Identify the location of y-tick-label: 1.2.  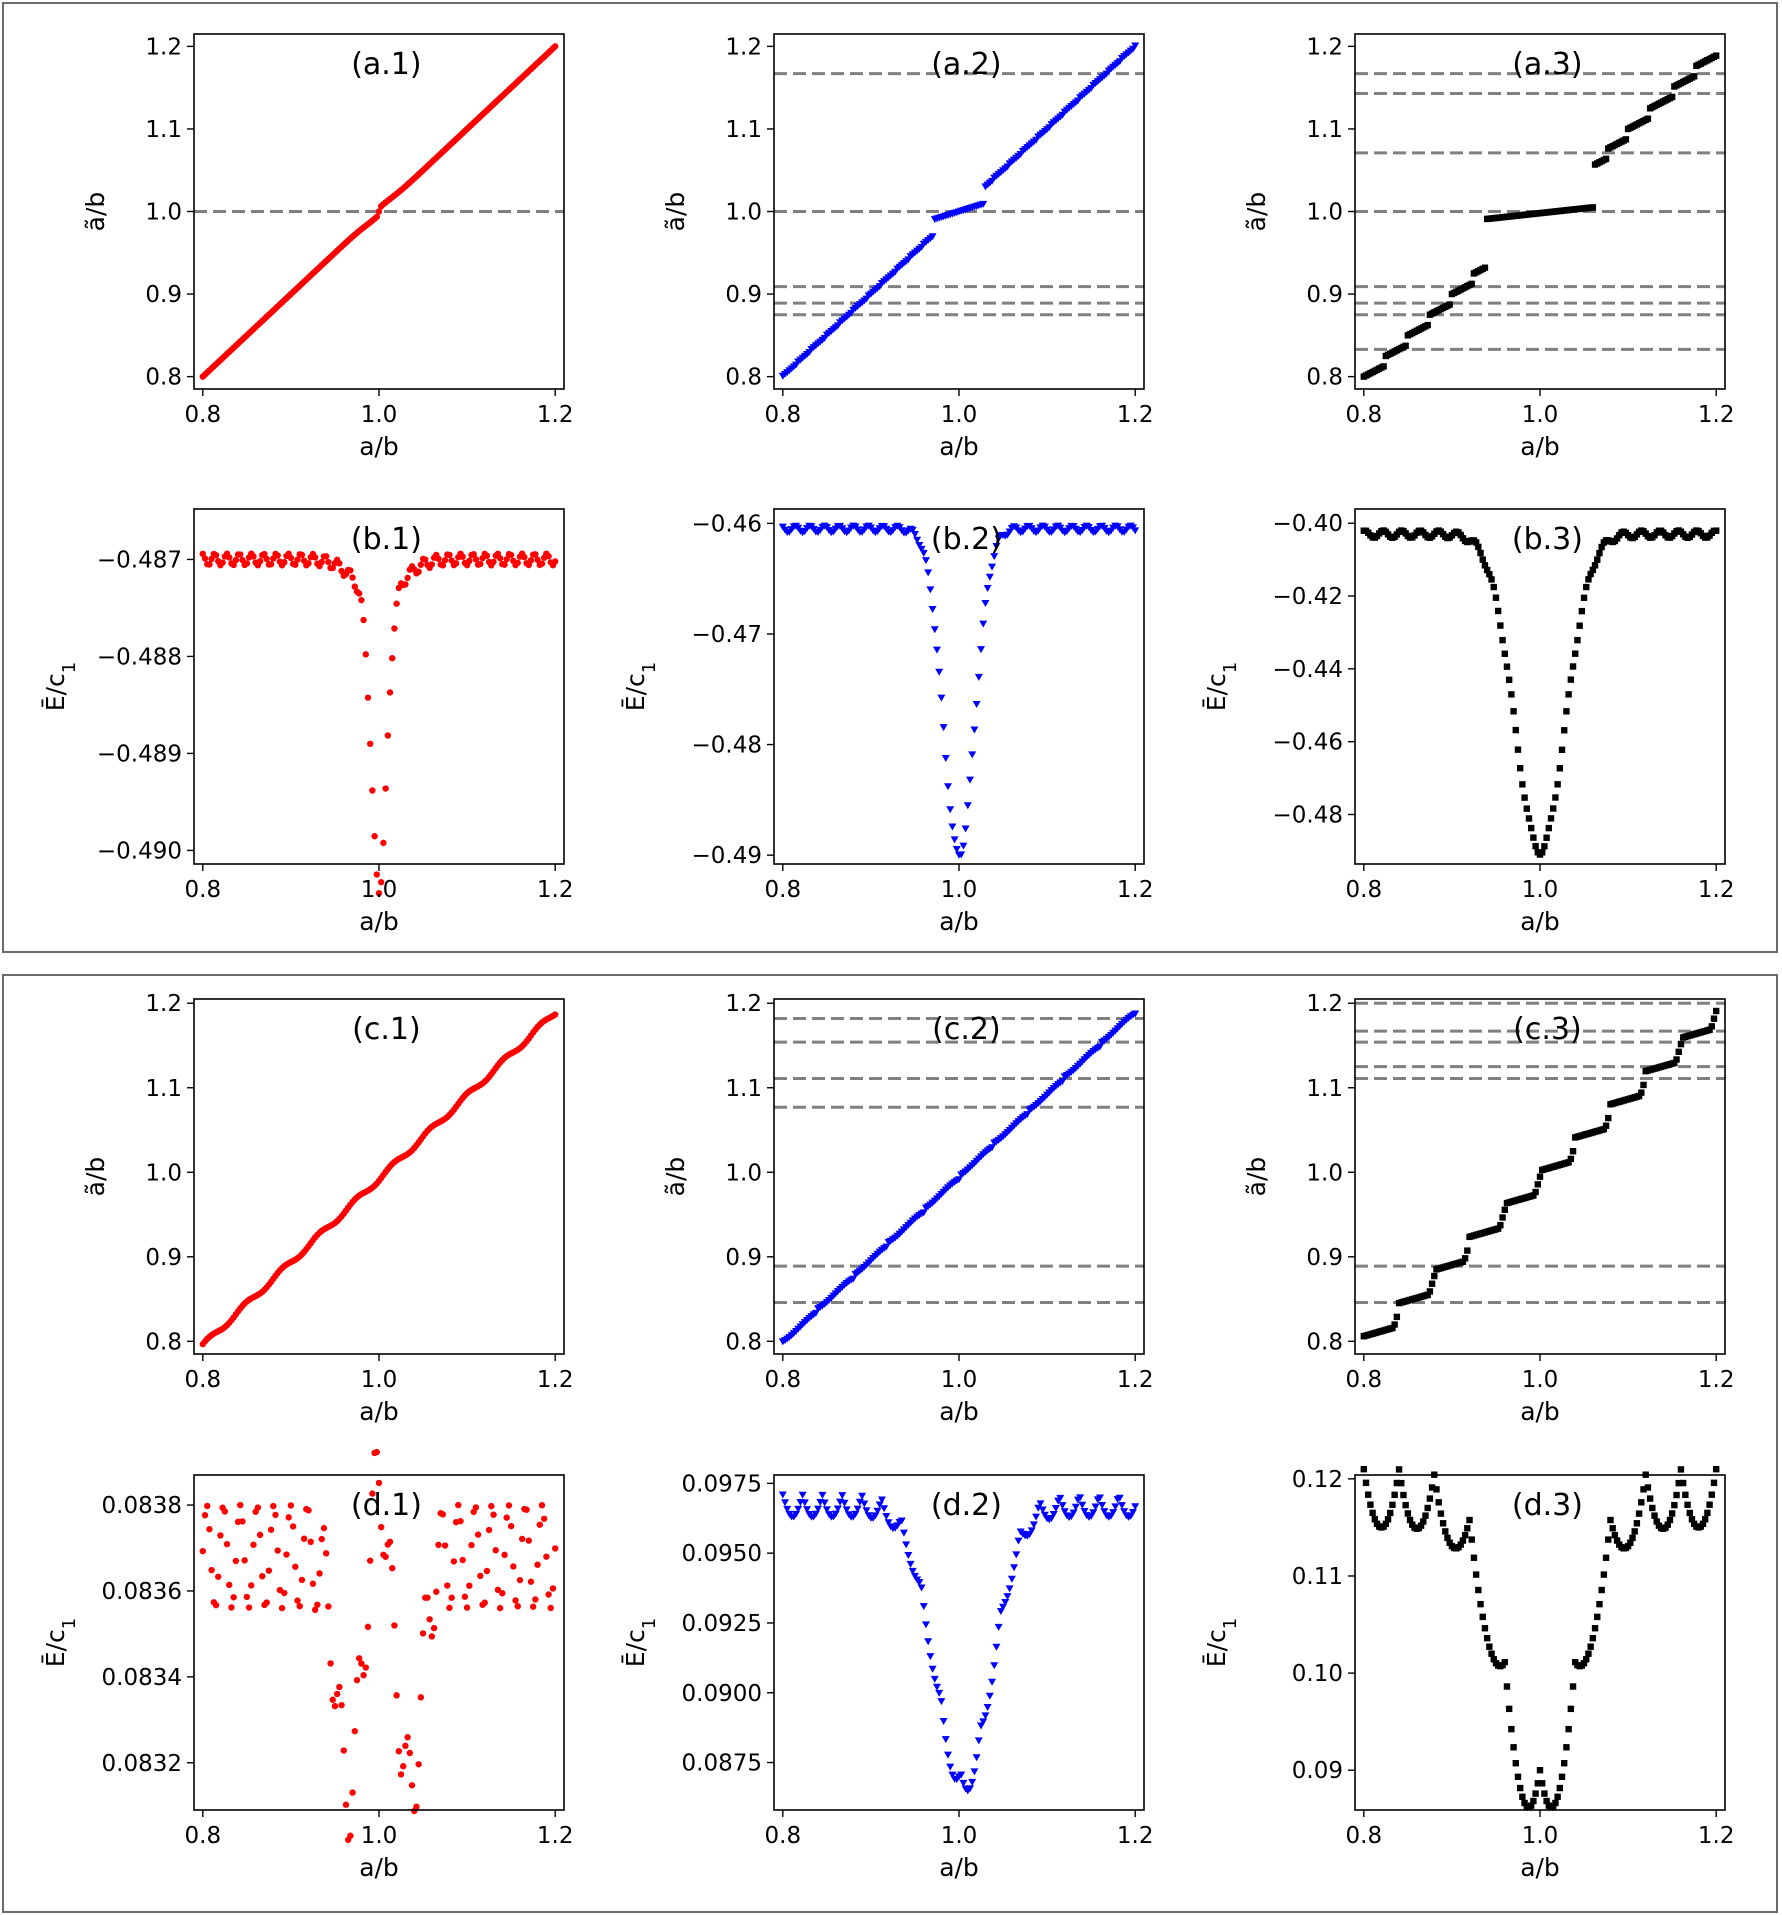
(163, 1004).